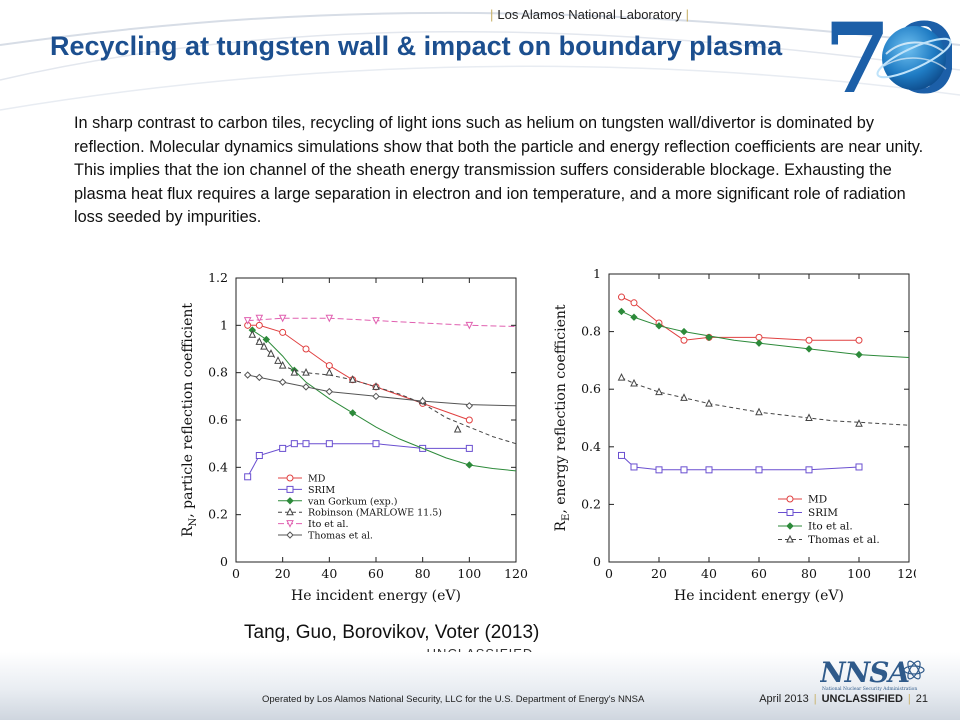  Describe the element at coordinates (392, 632) in the screenshot. I see `citation: Tang, Guo, Borovikov, Voter (2013)` at that location.